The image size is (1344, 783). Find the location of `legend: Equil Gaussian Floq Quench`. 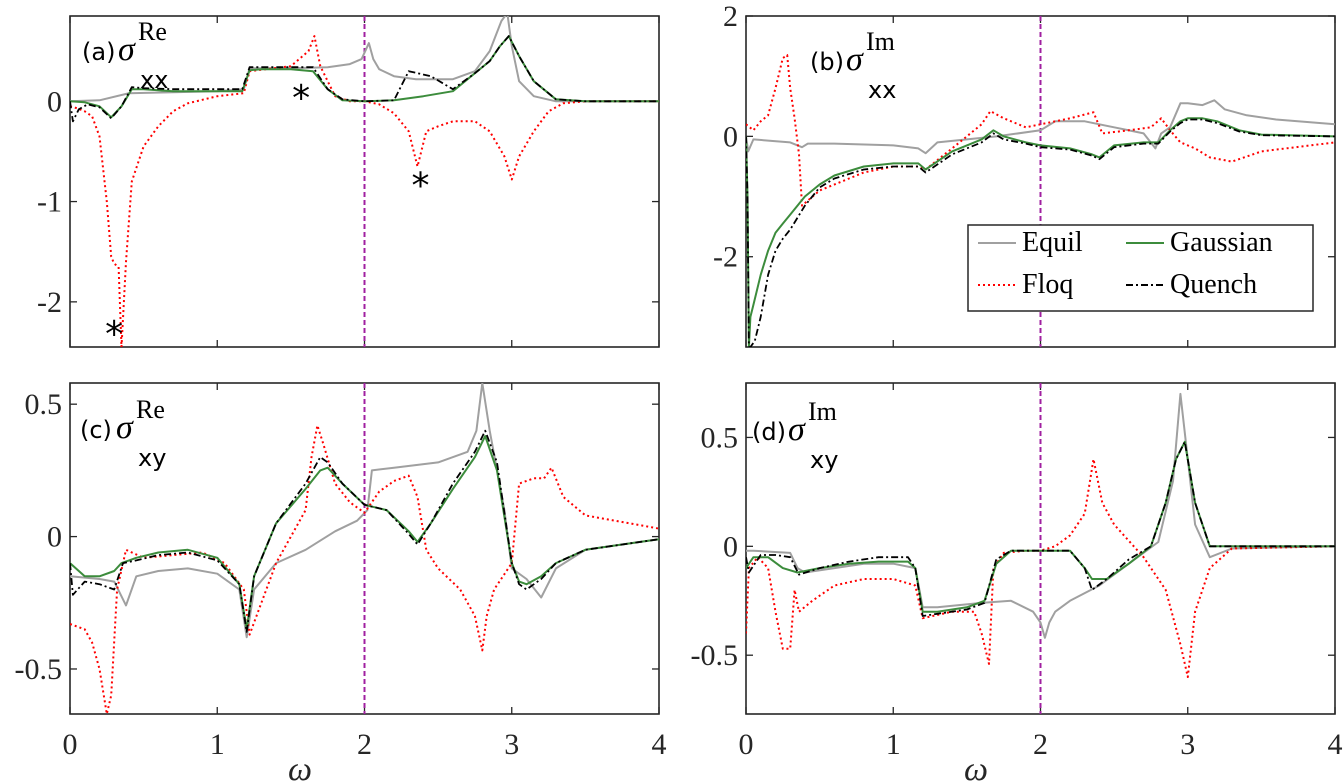

legend: Equil Gaussian Floq Quench is located at coordinates (1140, 268).